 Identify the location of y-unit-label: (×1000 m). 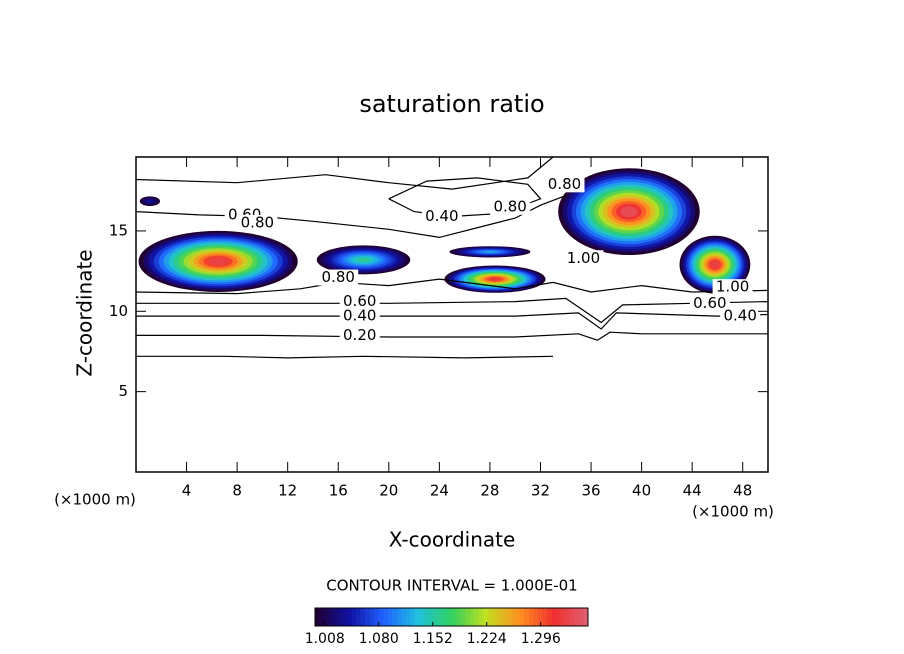
(95, 500).